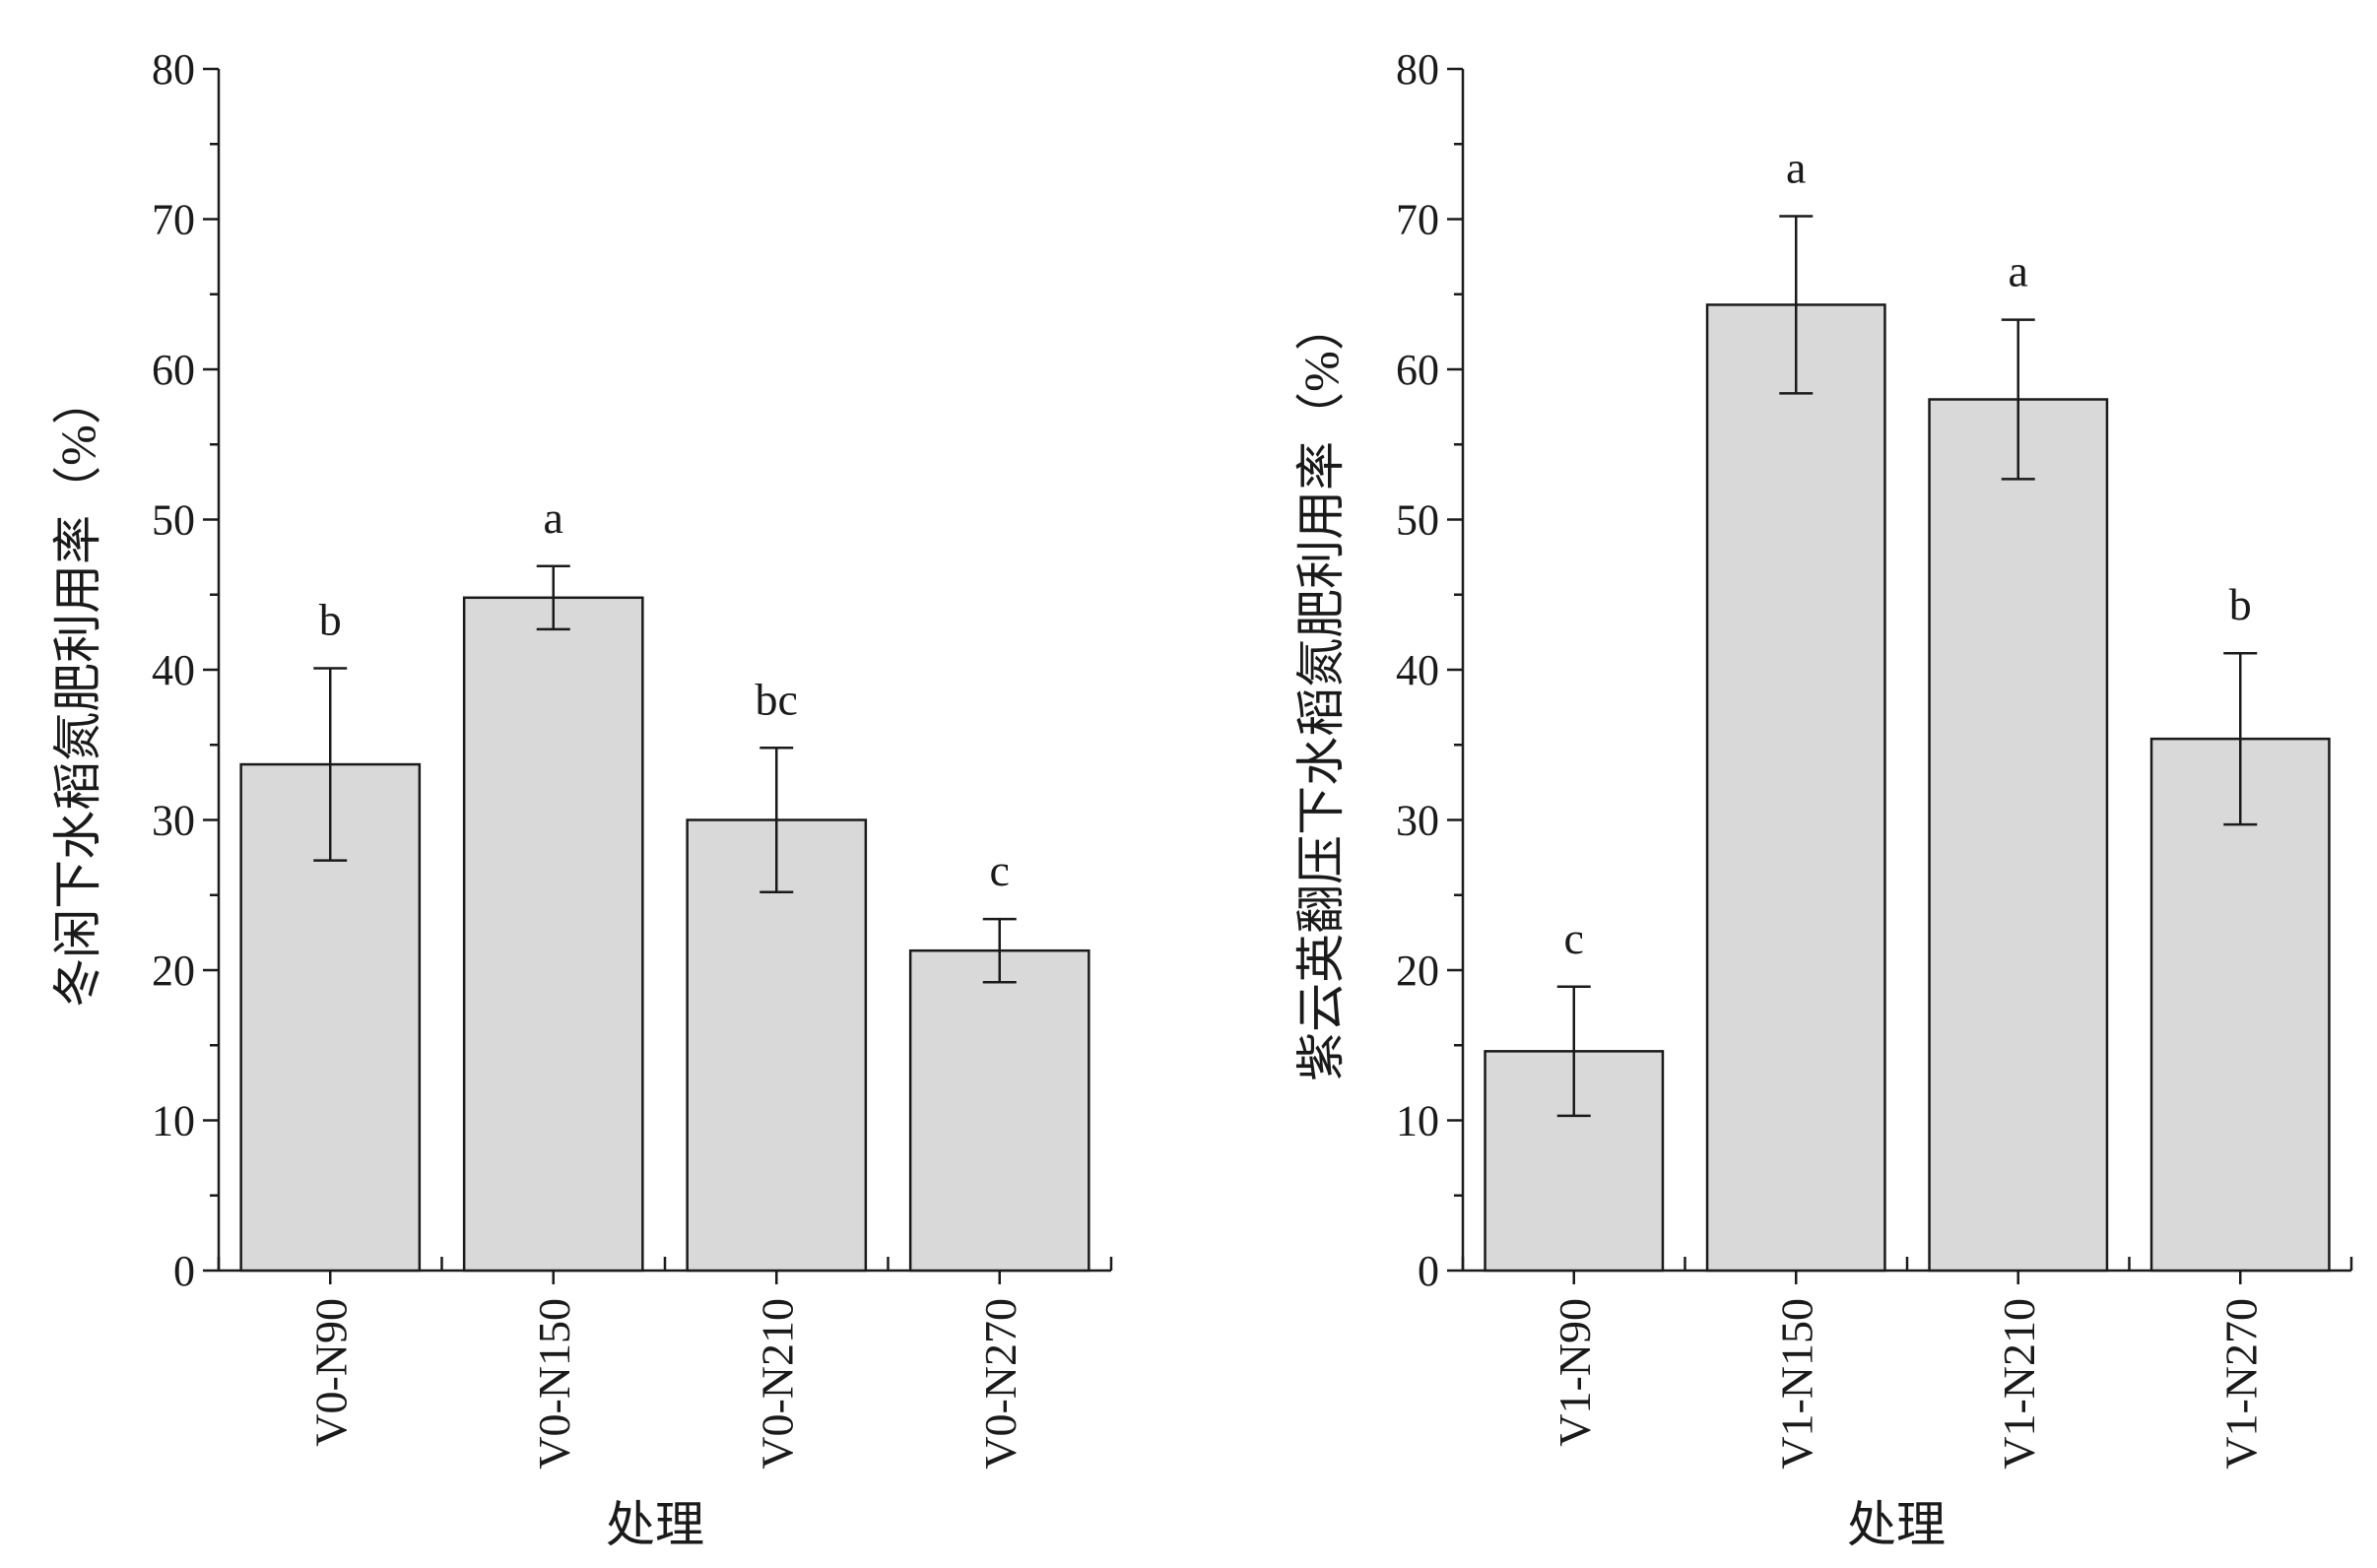 Image resolution: width=2377 pixels, height=1568 pixels. I want to click on chart-right-ytick-label: 10, so click(1417, 1121).